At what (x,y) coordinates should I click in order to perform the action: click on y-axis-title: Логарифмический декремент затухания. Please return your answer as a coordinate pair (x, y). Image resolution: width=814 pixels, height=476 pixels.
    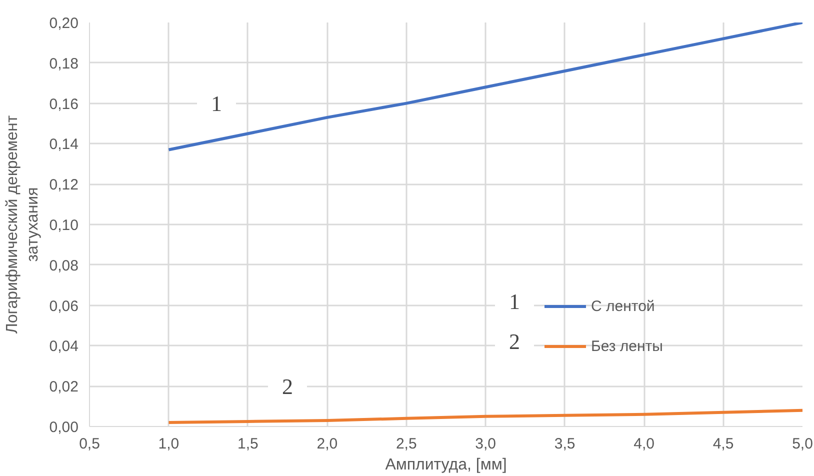
    Looking at the image, I should click on (23, 224).